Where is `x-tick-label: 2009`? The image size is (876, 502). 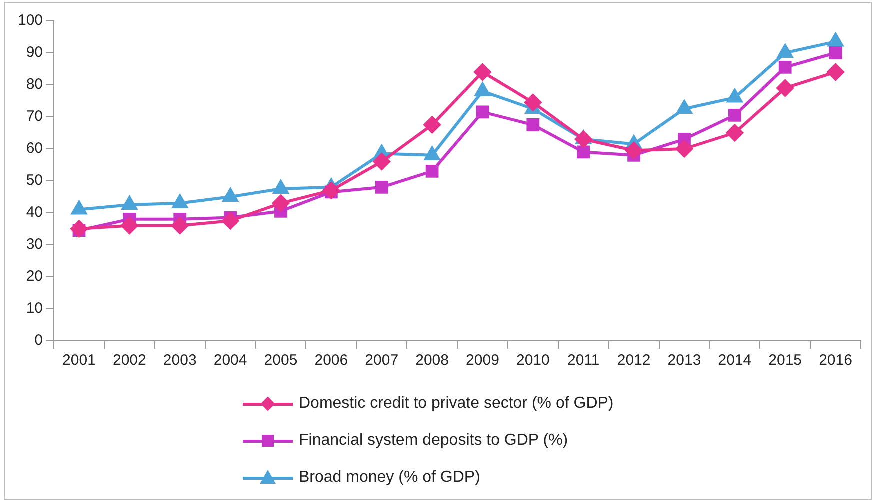
x-tick-label: 2009 is located at coordinates (483, 361).